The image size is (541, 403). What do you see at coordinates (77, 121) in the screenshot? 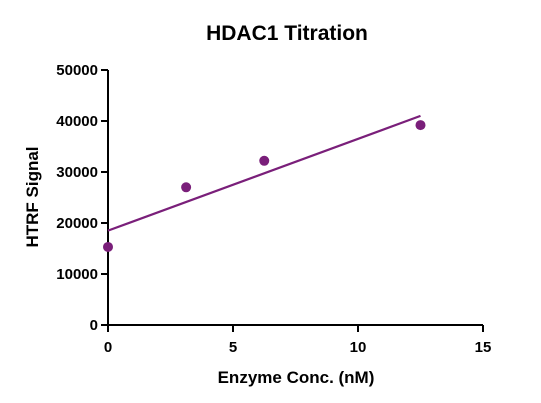
I see `y-tick-label: 40000` at bounding box center [77, 121].